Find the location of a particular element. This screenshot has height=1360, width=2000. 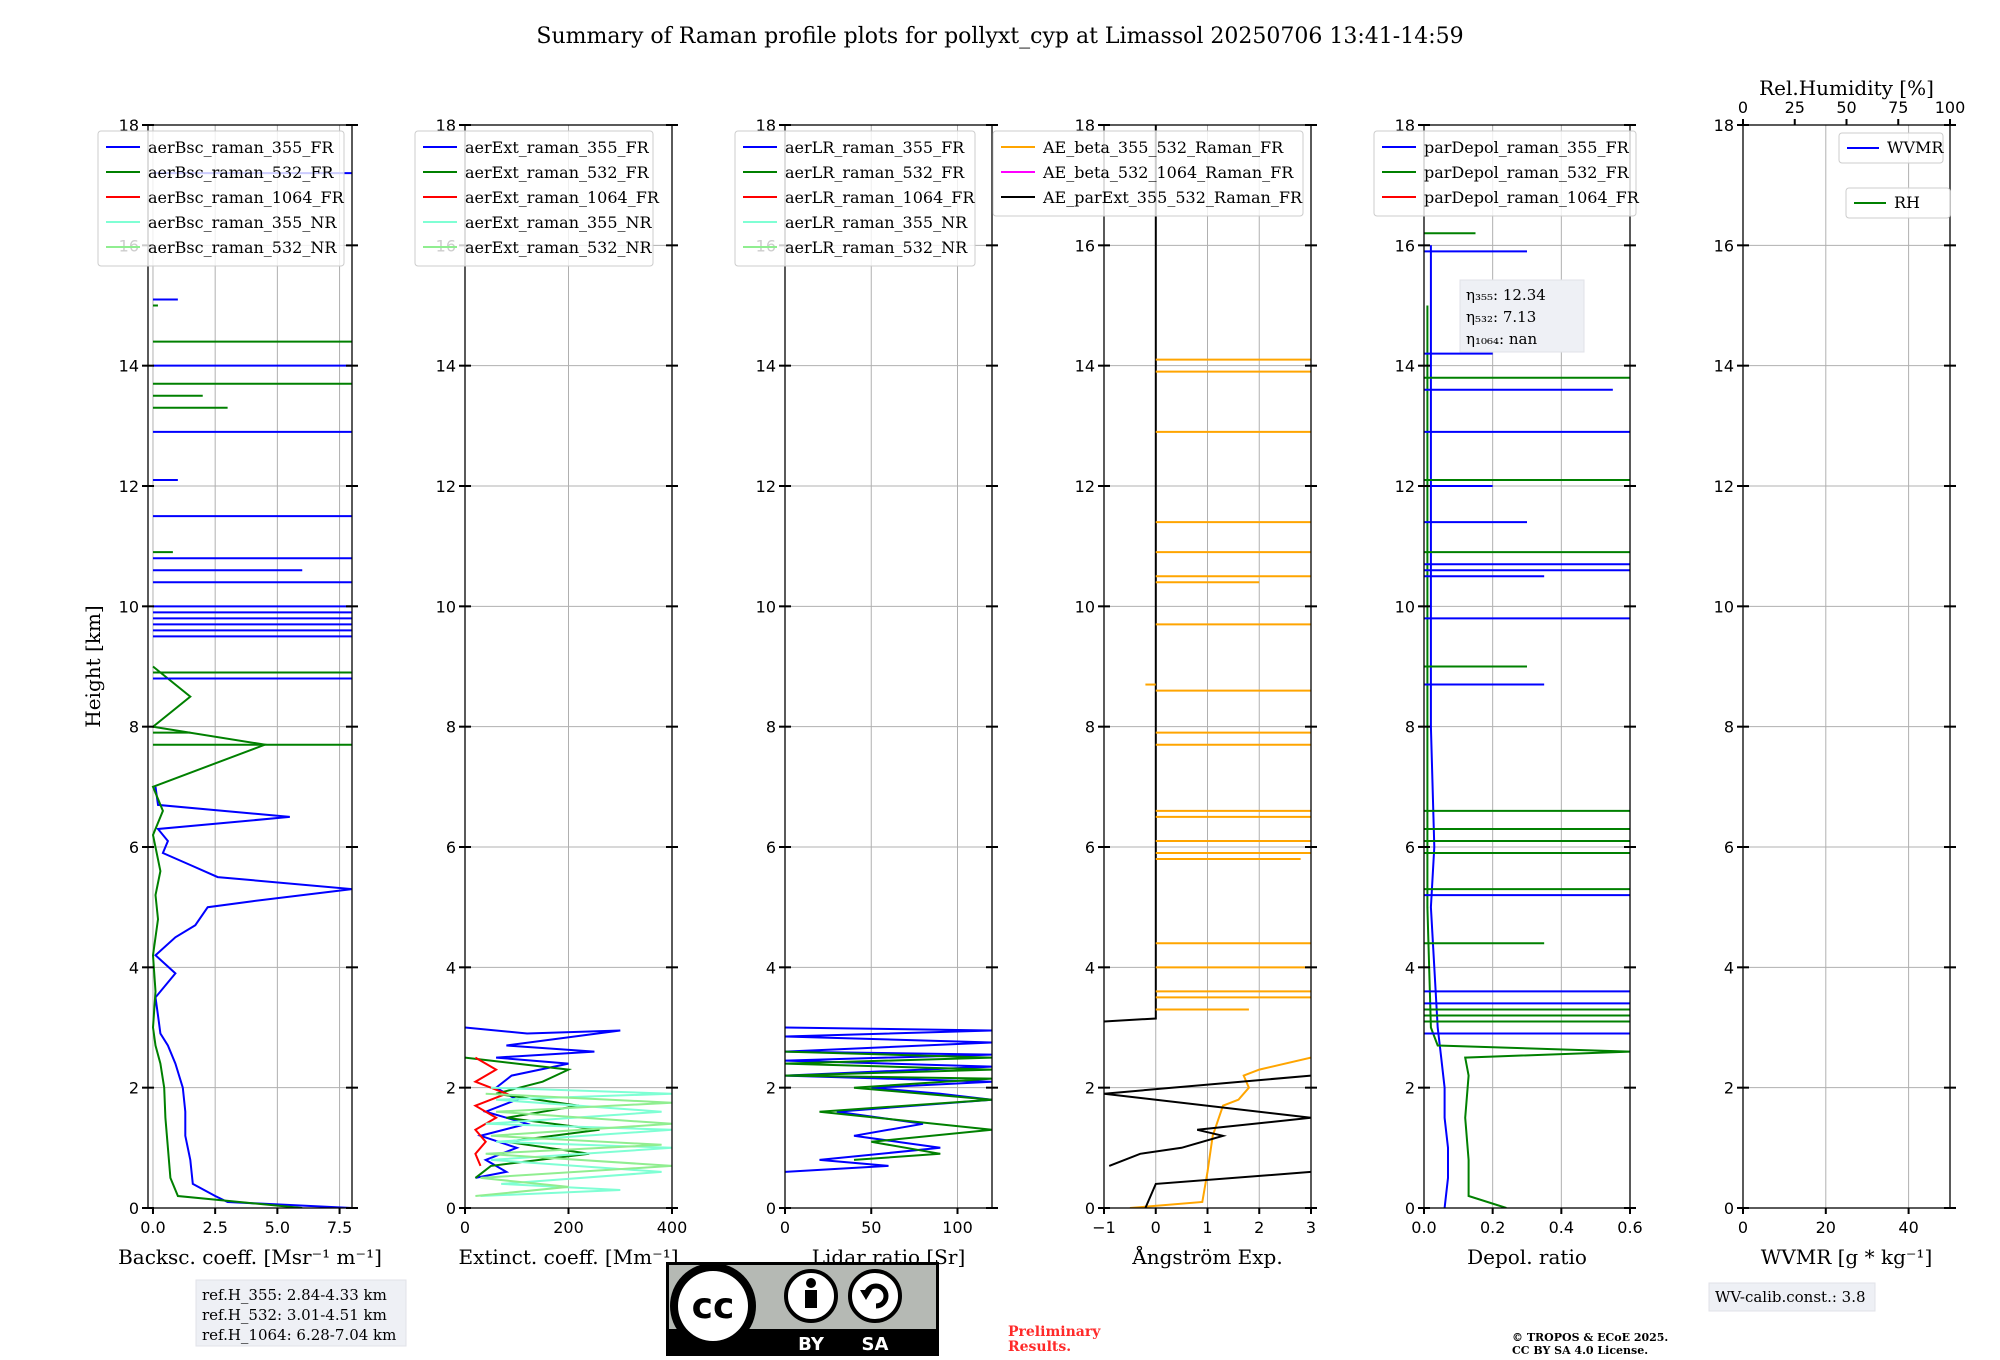

legend-entry: parDepol_raman_532_FR is located at coordinates (1527, 172).